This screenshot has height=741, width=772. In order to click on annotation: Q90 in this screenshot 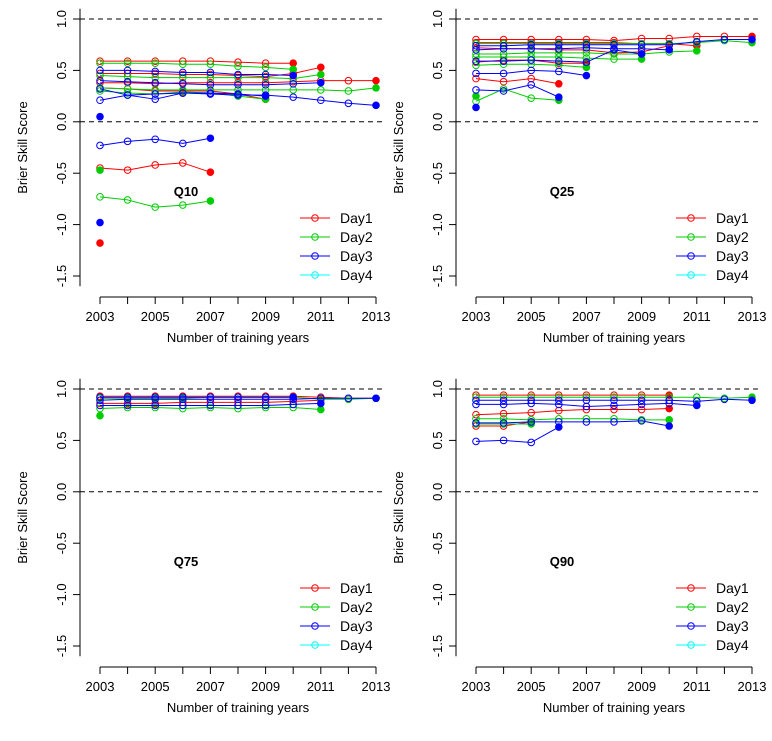, I will do `click(562, 561)`.